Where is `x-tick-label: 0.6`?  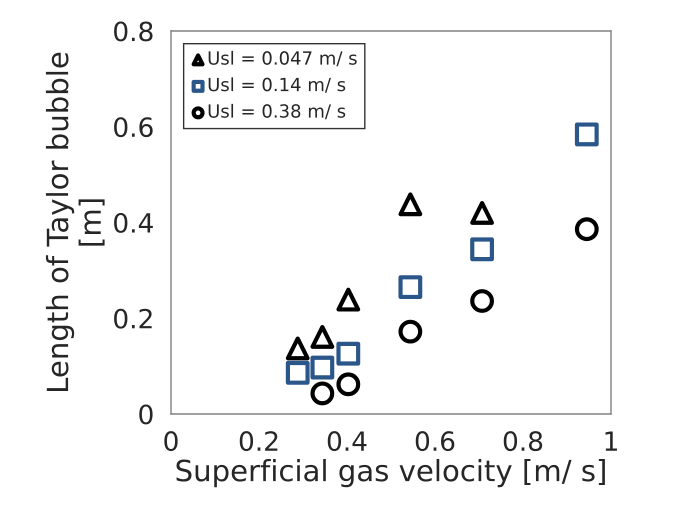
x-tick-label: 0.6 is located at coordinates (435, 441).